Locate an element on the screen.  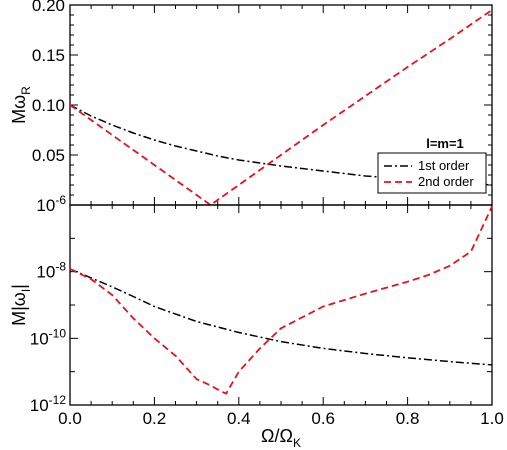
tick-exponent: -6 is located at coordinates (60, 200).